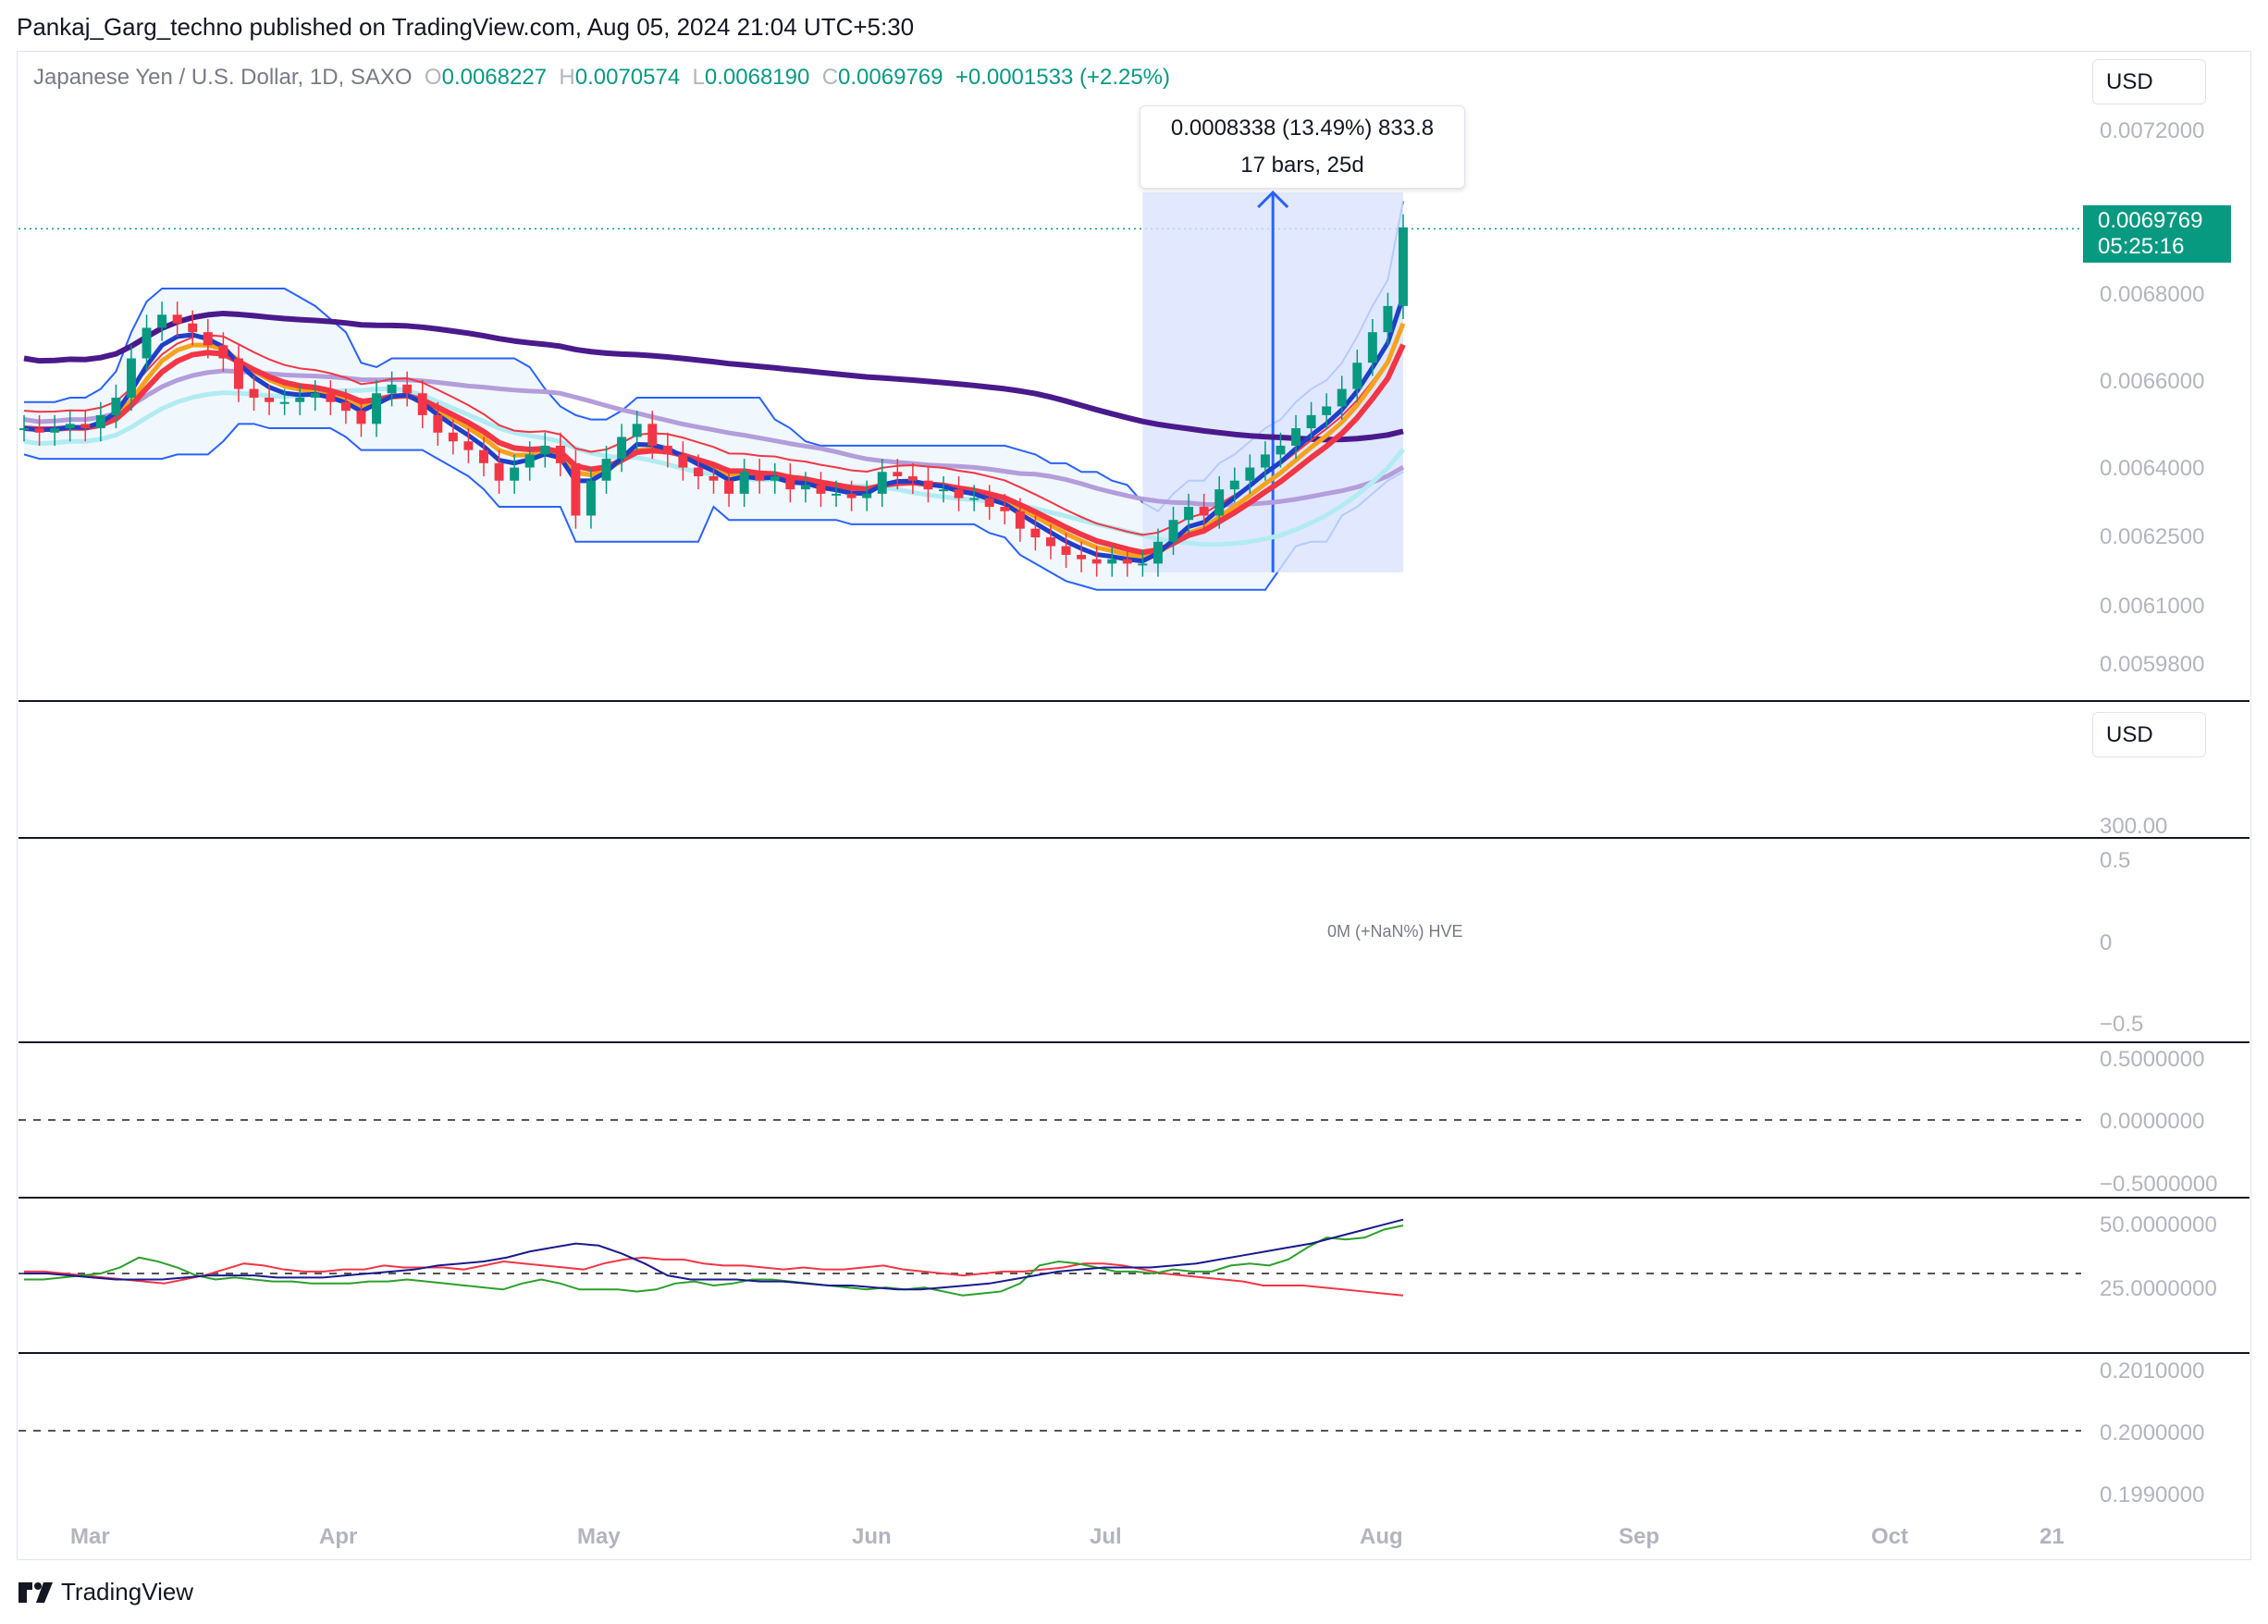 The width and height of the screenshot is (2268, 1624). Describe the element at coordinates (2153, 664) in the screenshot. I see `price-tick: 0.0059800` at that location.